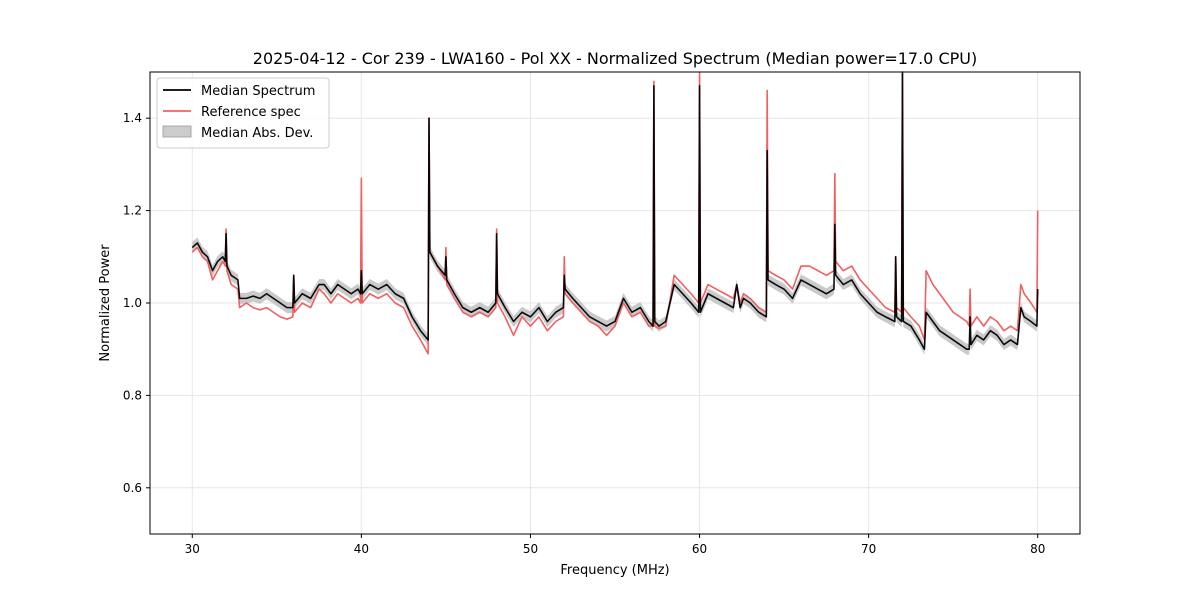 This screenshot has width=1200, height=604. I want to click on legend-reference-label: Reference spec, so click(251, 112).